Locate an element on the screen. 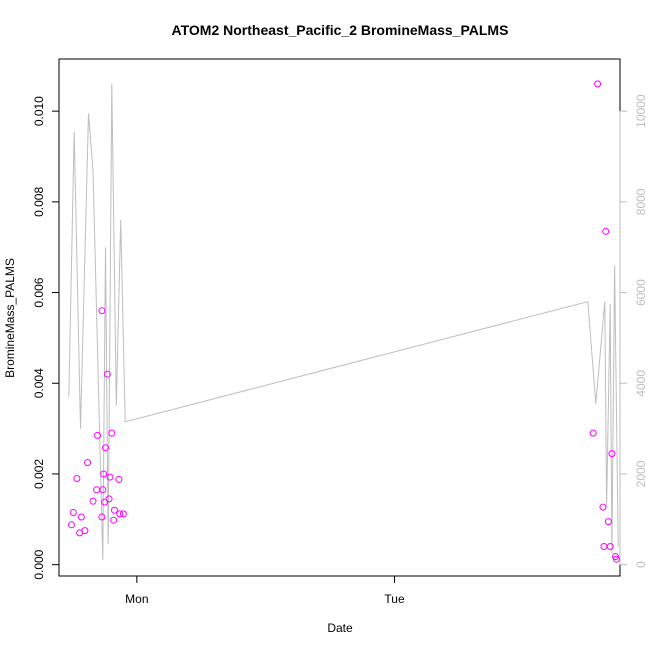 The width and height of the screenshot is (650, 650). x-axis-label: Date is located at coordinates (340, 628).